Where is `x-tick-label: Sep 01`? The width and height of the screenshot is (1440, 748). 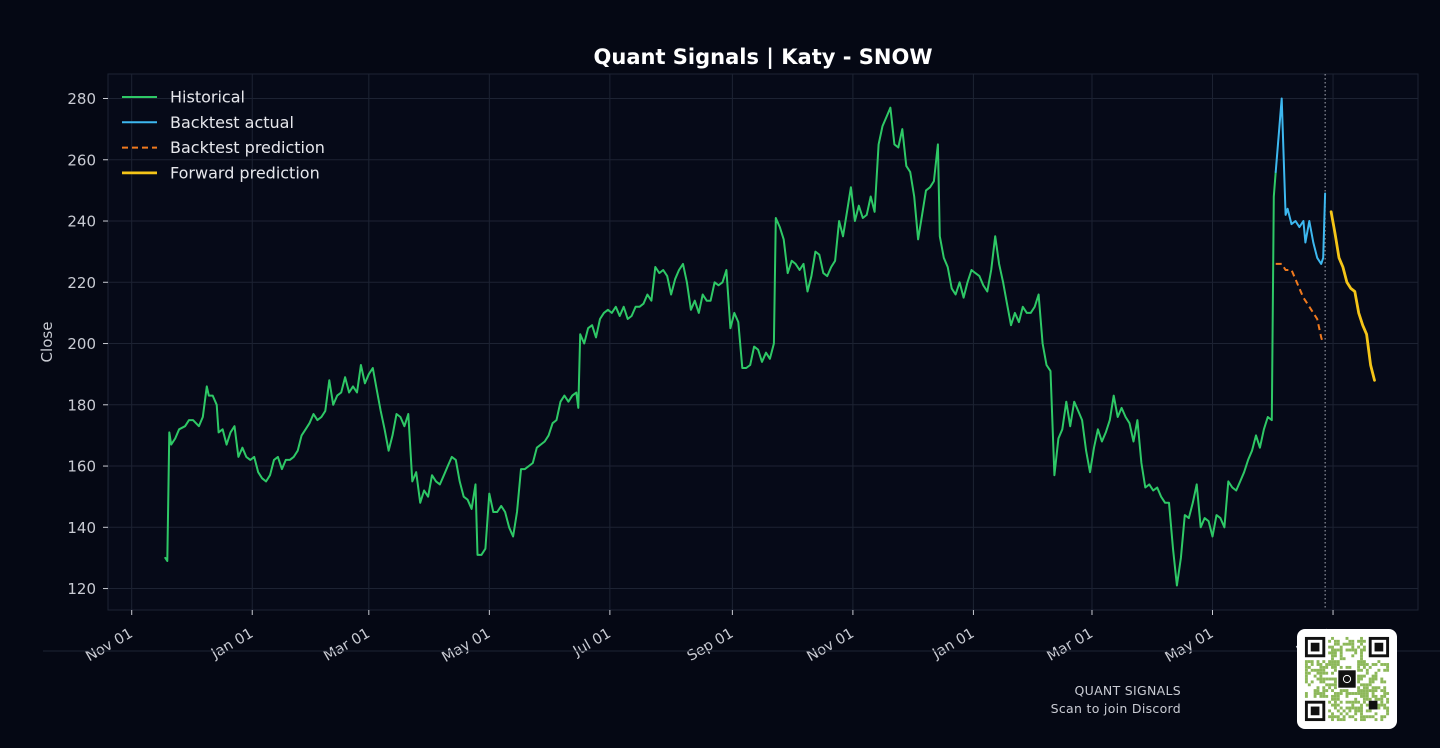 x-tick-label: Sep 01 is located at coordinates (711, 645).